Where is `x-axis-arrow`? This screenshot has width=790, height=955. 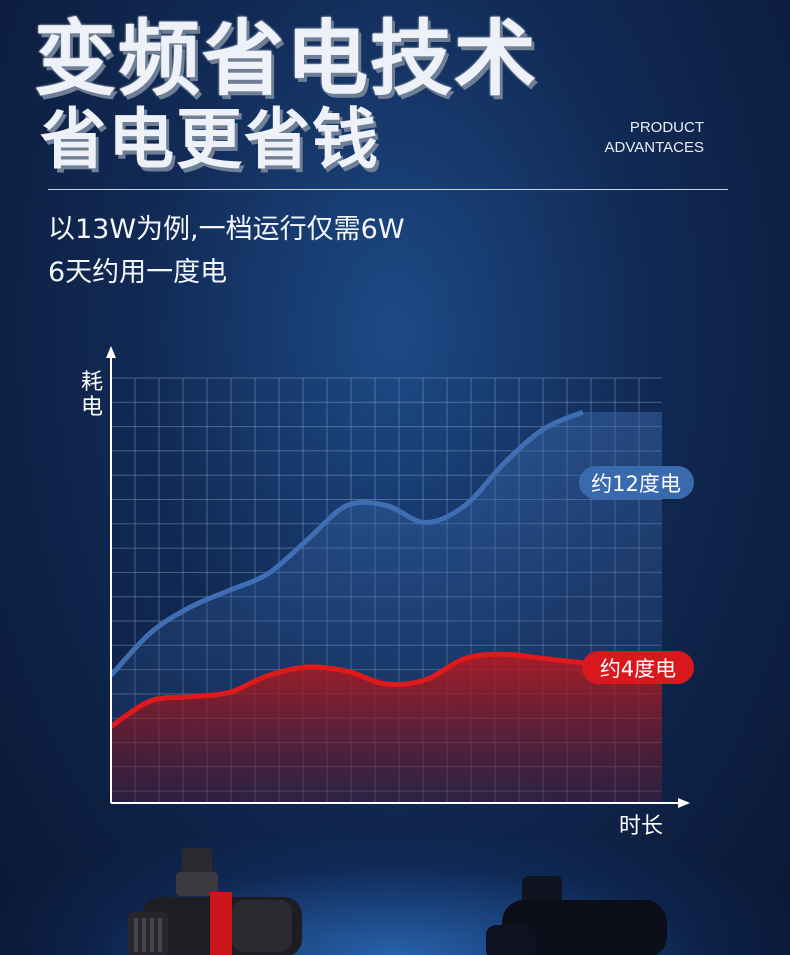 x-axis-arrow is located at coordinates (684, 803).